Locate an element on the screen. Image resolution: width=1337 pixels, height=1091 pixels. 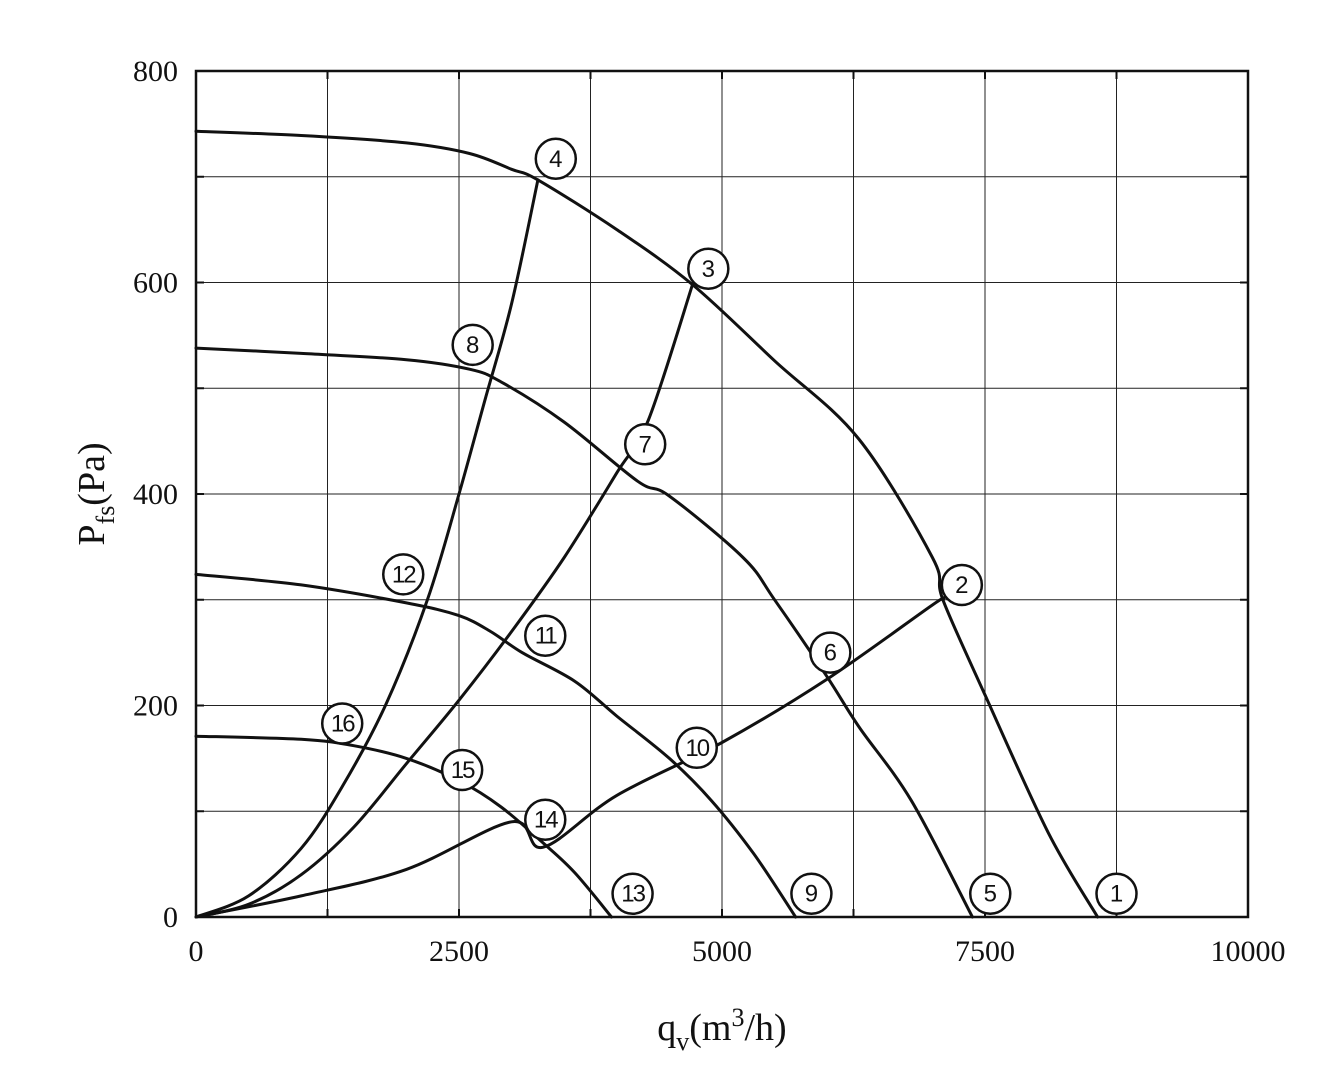
marker-8: 8 is located at coordinates (472, 345).